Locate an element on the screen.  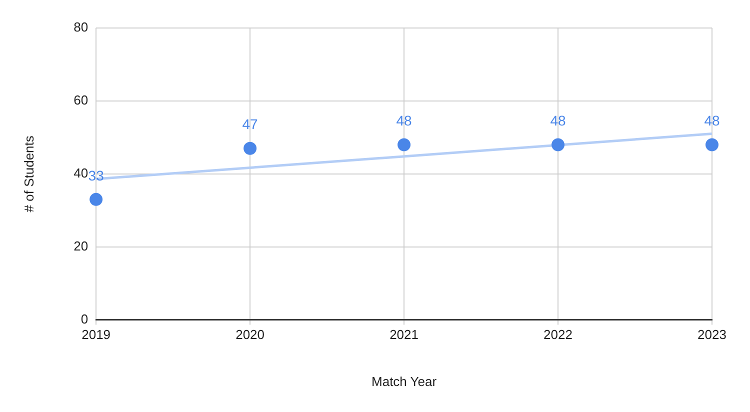
data-label: 33 is located at coordinates (96, 175).